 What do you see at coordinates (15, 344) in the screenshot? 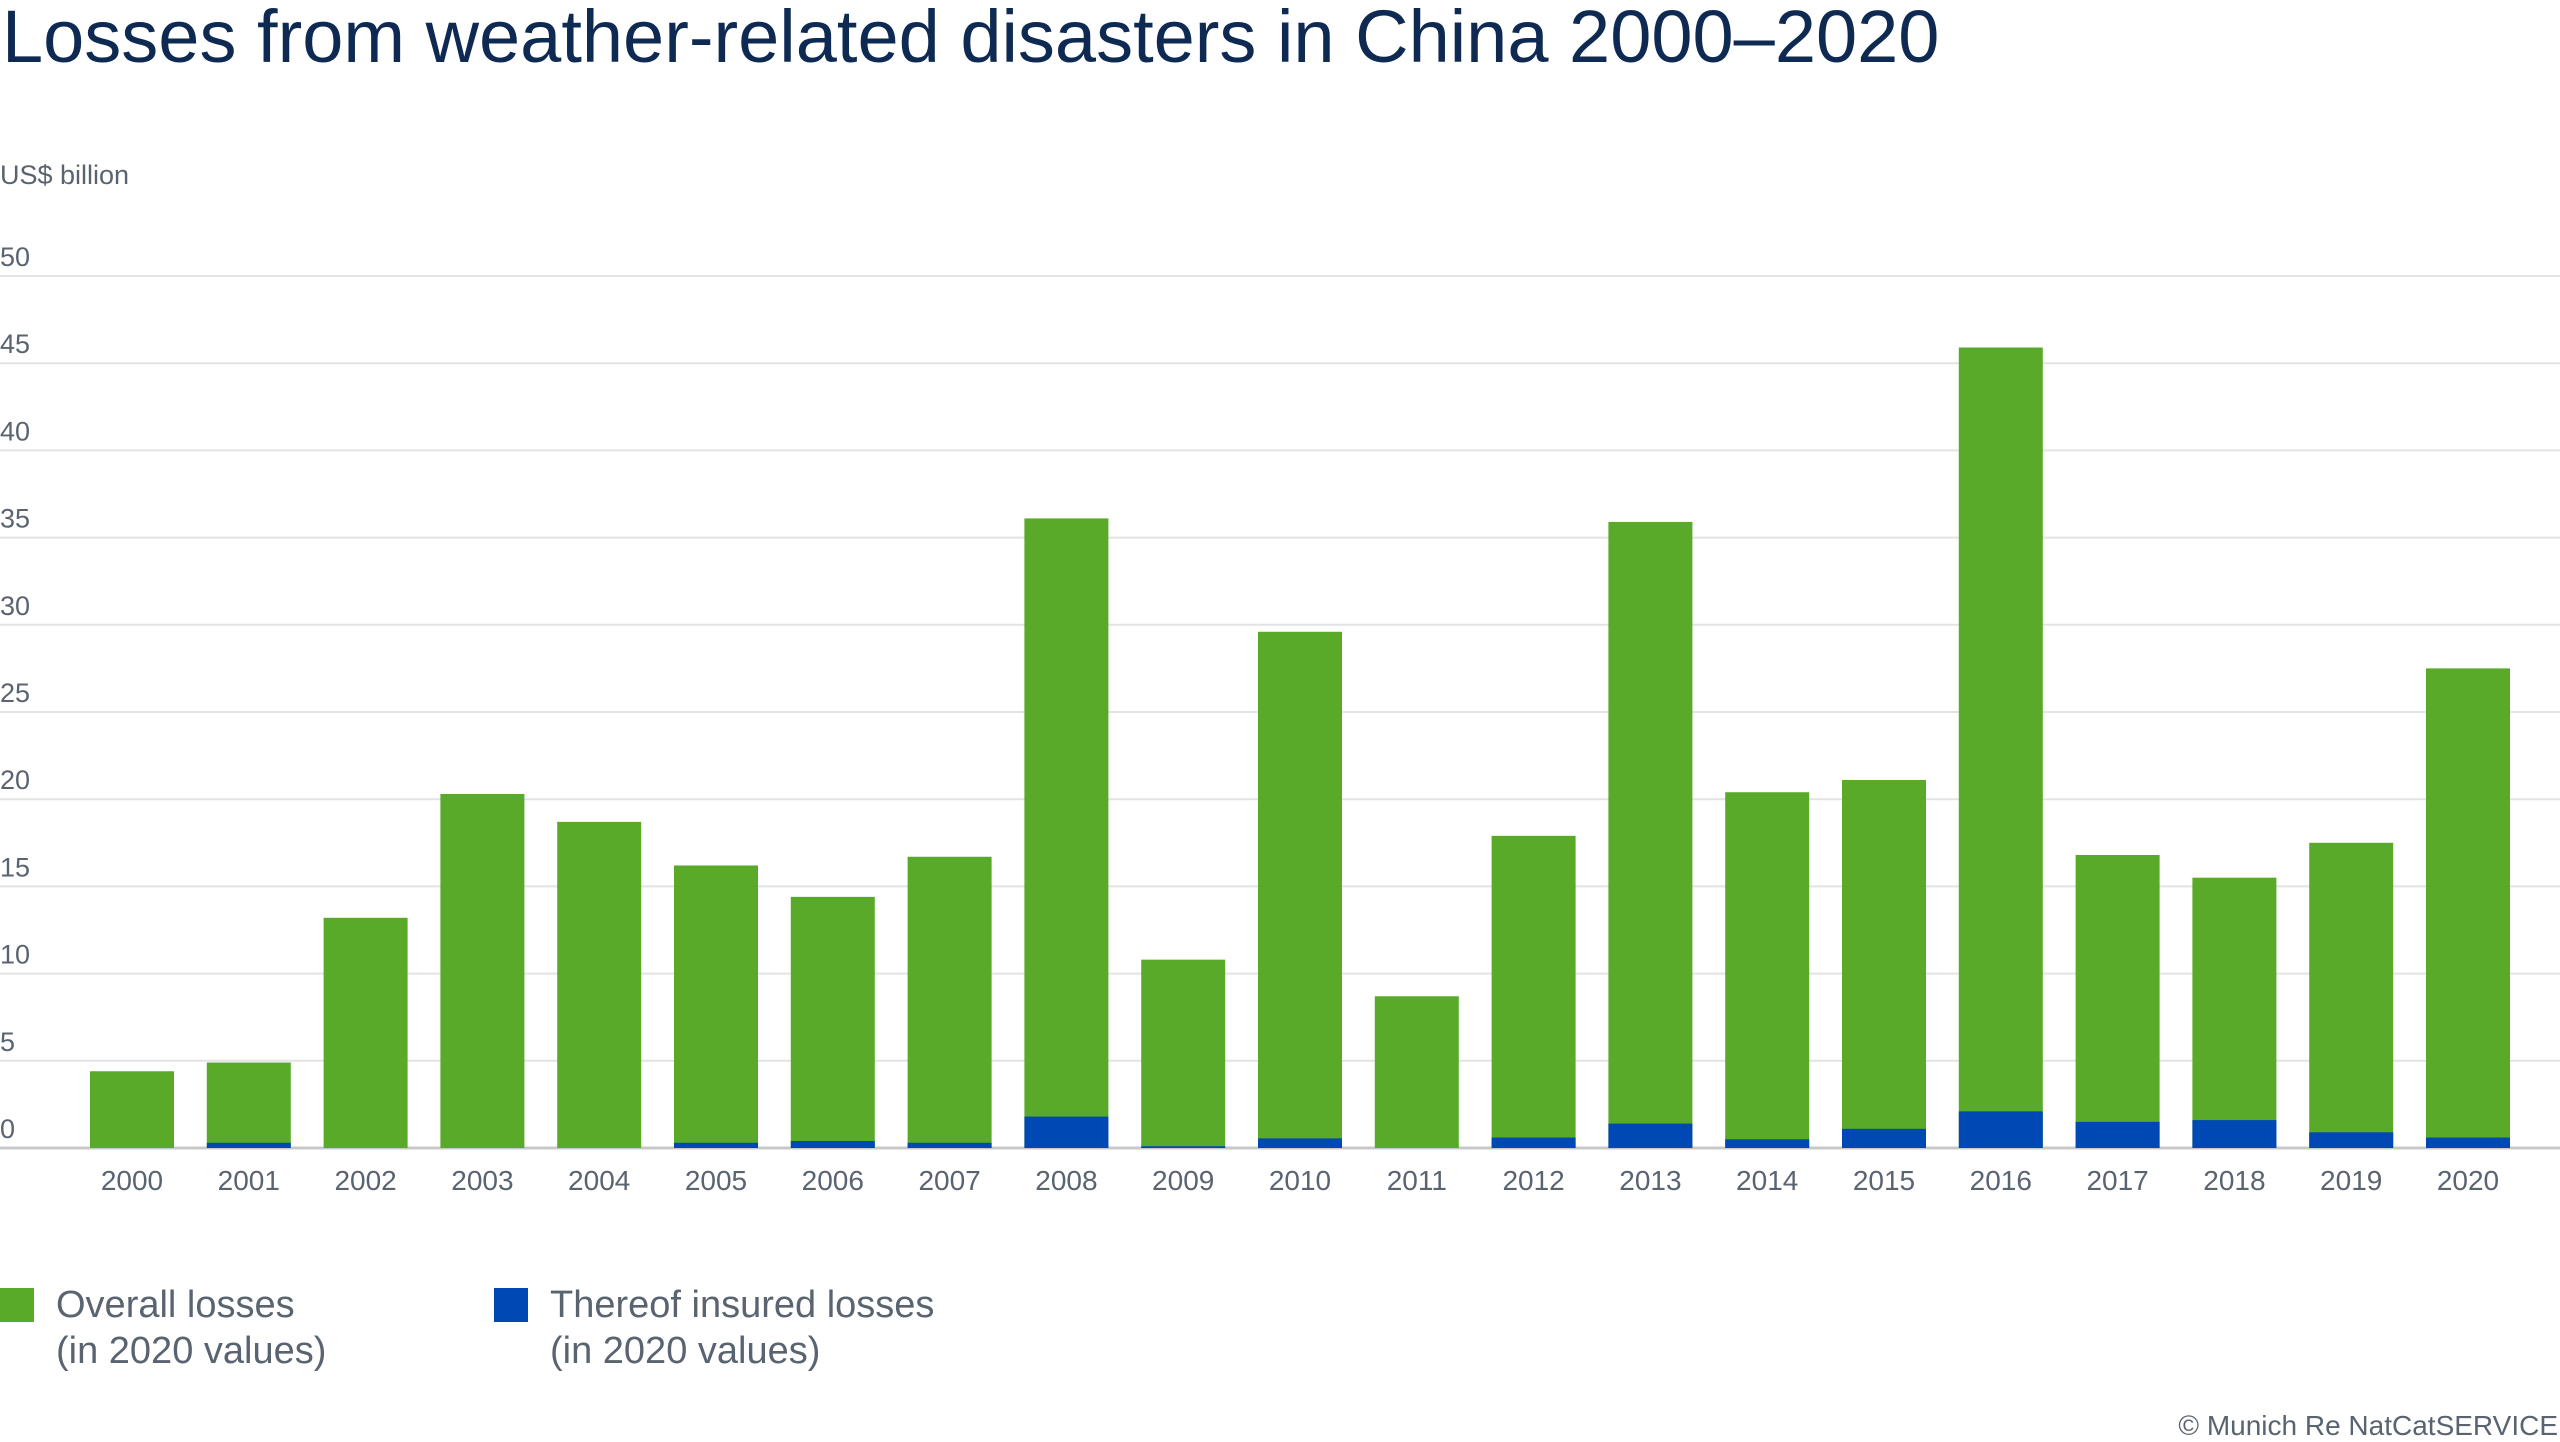
I see `y-tick-label: 45` at bounding box center [15, 344].